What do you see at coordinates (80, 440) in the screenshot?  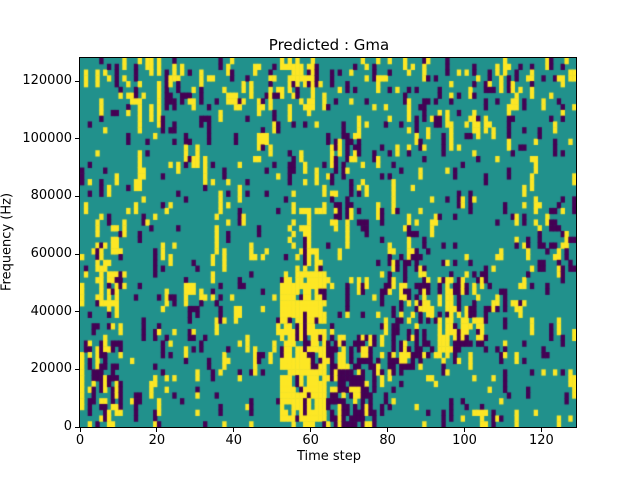 I see `x-tick-label: 0` at bounding box center [80, 440].